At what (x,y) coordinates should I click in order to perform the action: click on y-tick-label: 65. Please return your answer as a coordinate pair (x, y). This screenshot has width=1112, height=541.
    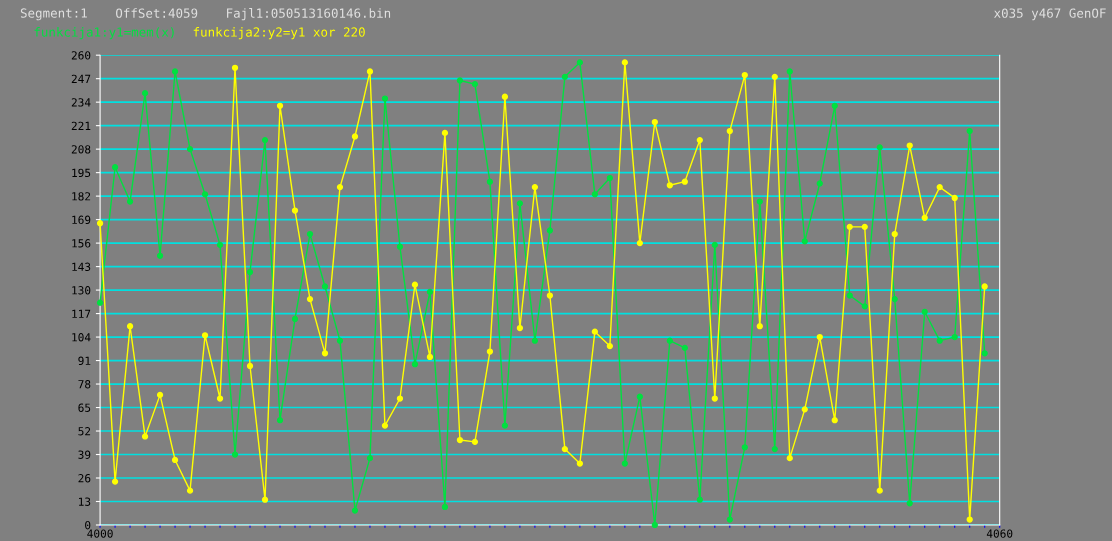
    Looking at the image, I should click on (84, 407).